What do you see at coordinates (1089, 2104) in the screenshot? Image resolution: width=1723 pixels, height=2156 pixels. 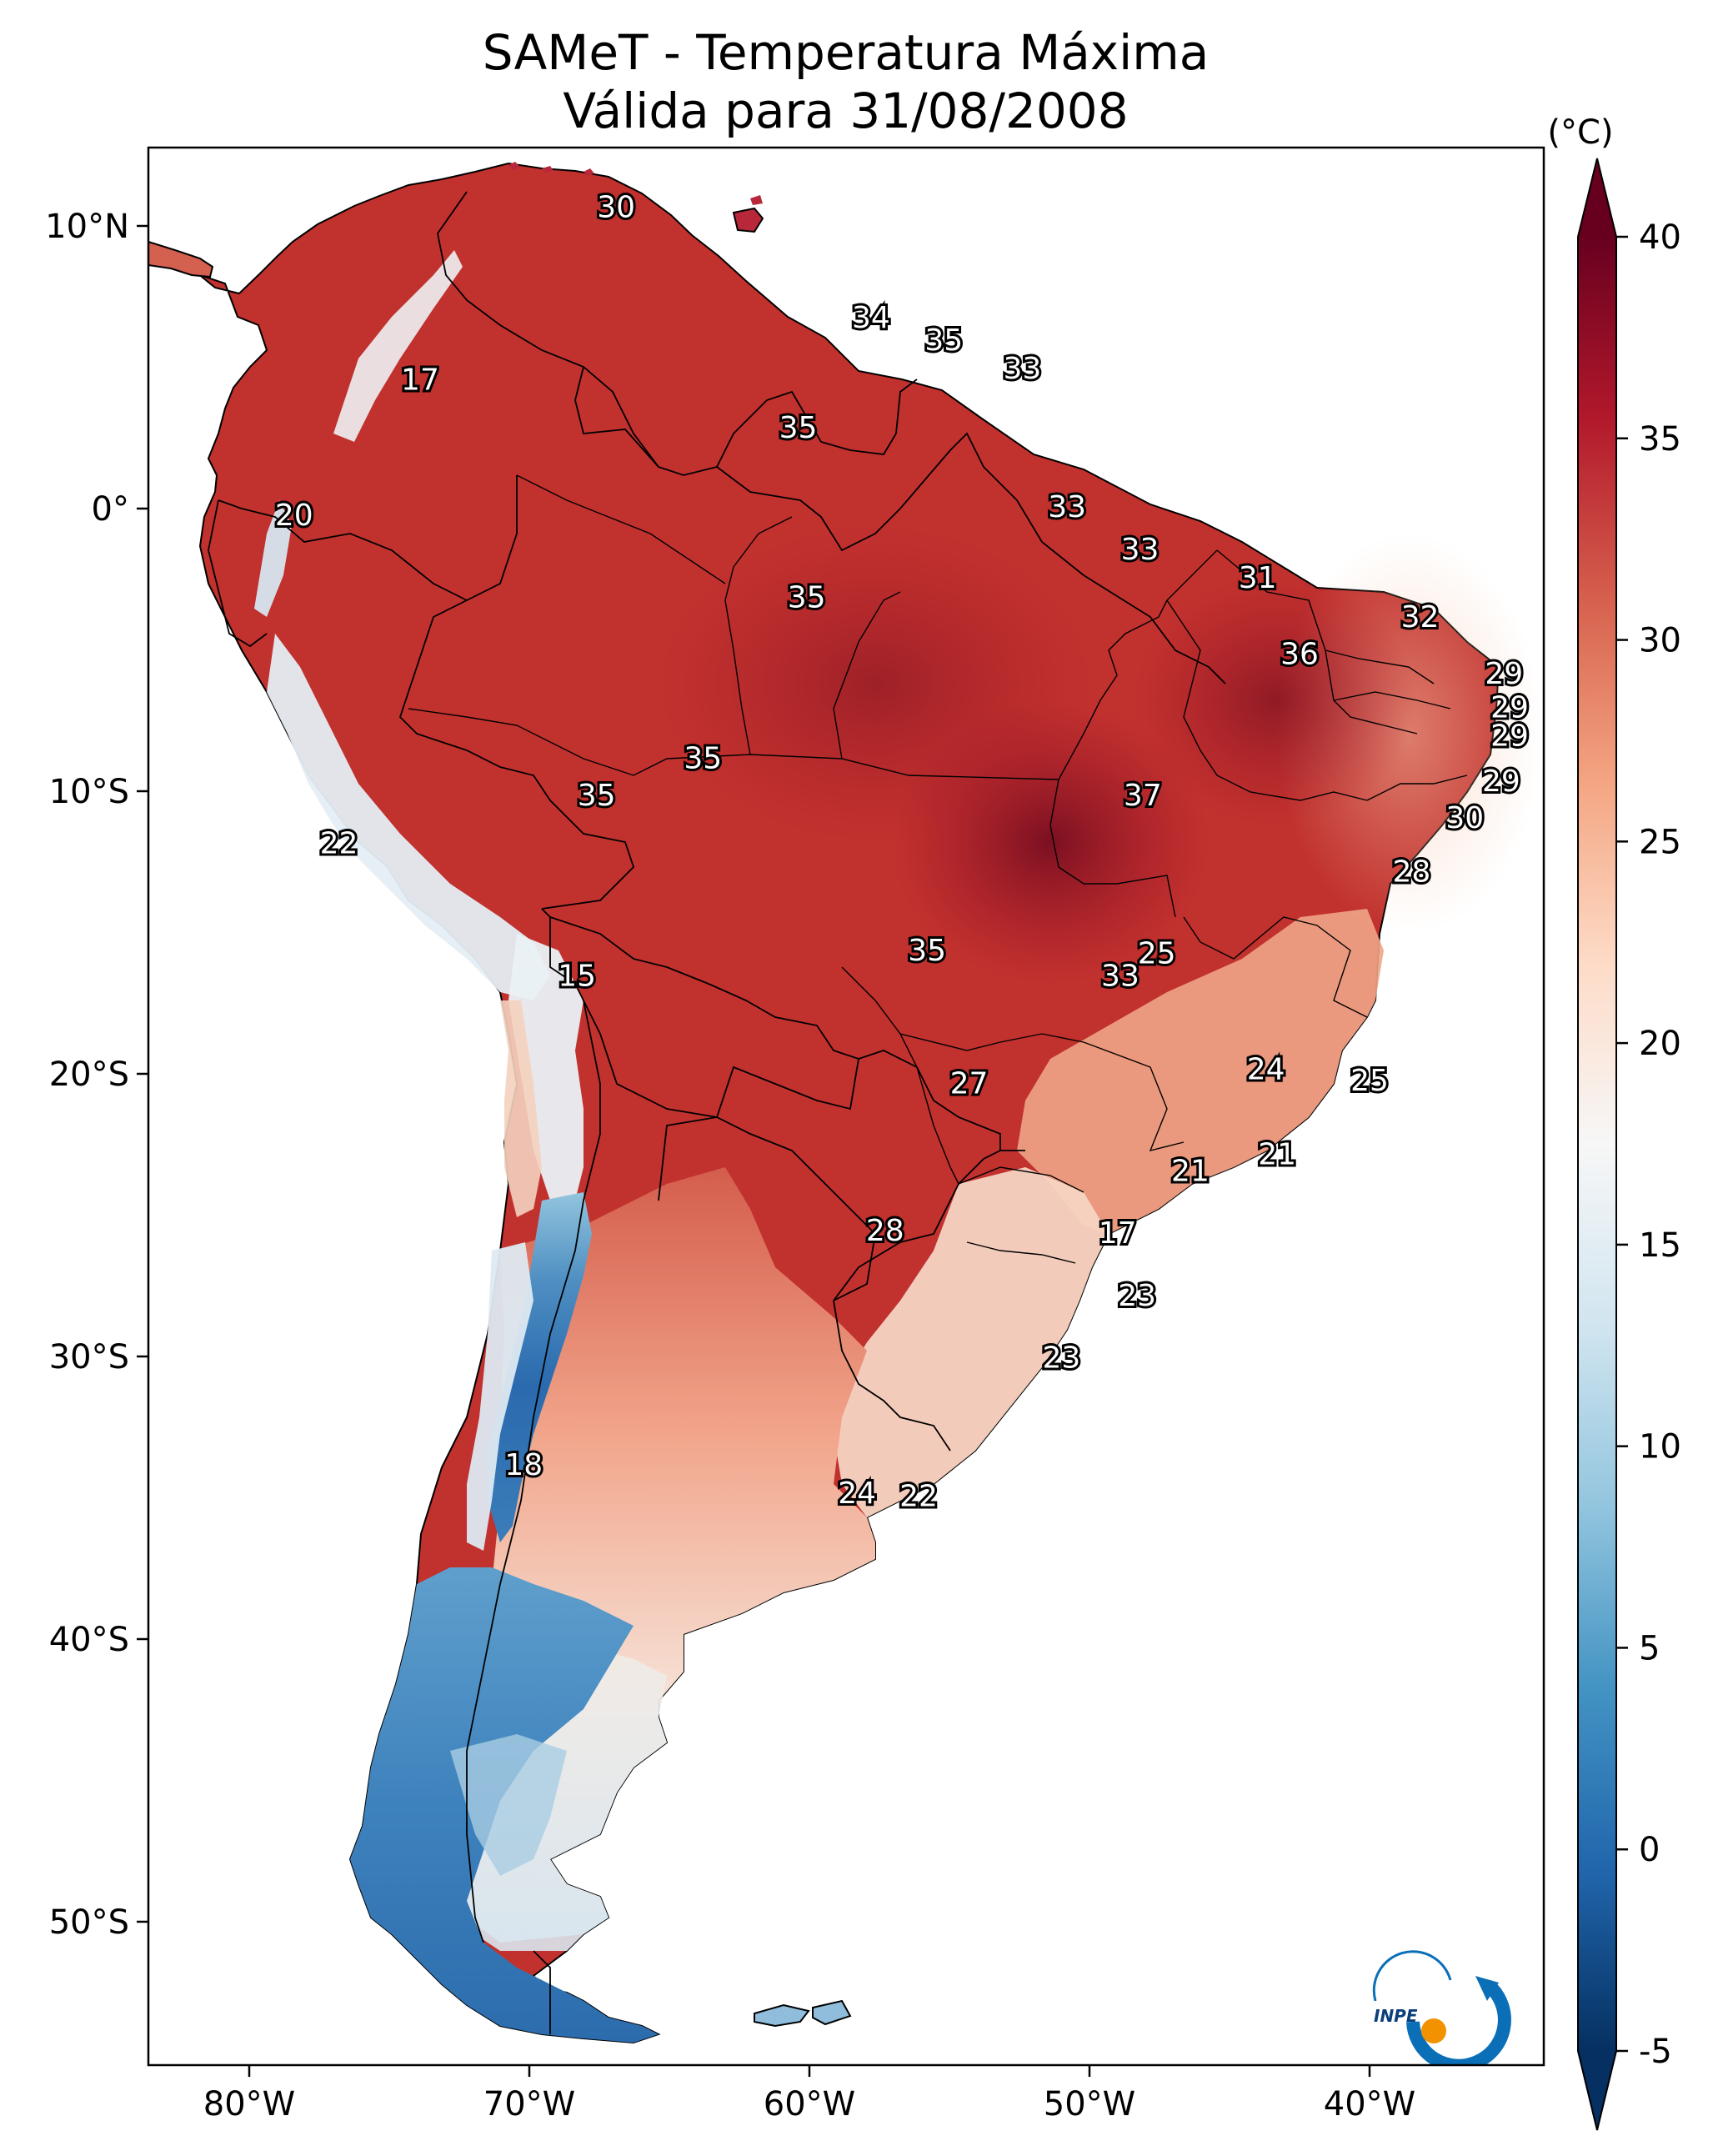 I see `lon-tick-label: 50°W` at bounding box center [1089, 2104].